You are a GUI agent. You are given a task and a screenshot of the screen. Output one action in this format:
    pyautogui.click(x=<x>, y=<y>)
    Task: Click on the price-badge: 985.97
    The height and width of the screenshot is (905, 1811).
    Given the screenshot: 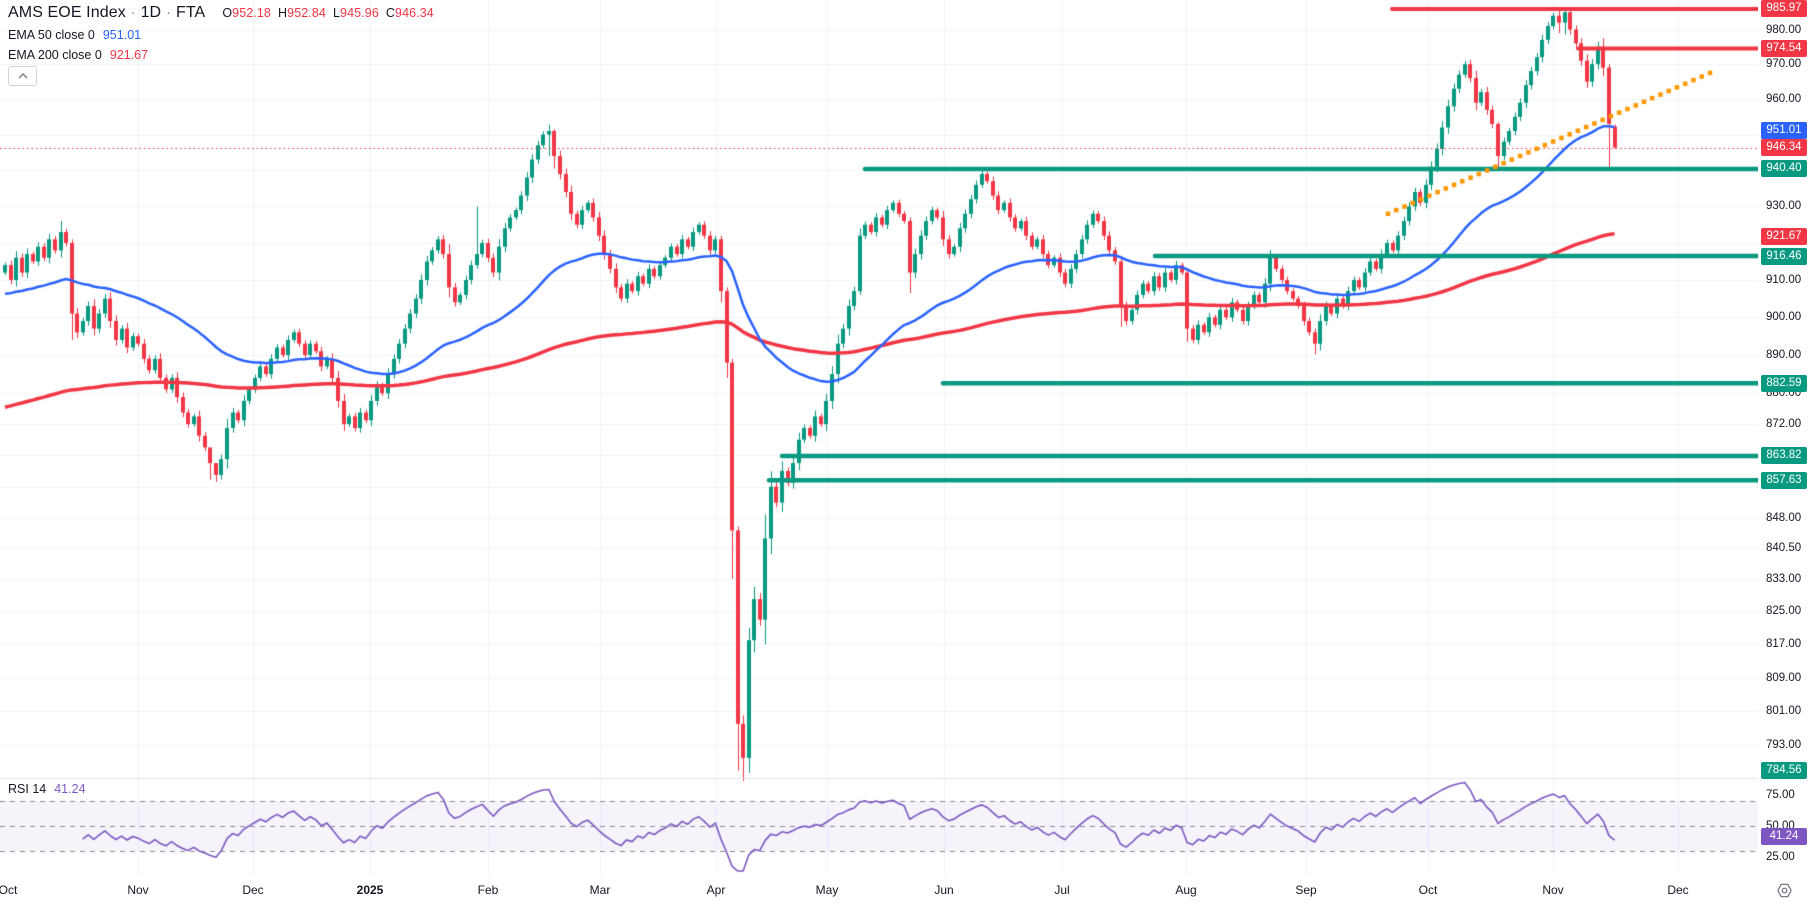 What is the action you would take?
    pyautogui.click(x=1784, y=9)
    